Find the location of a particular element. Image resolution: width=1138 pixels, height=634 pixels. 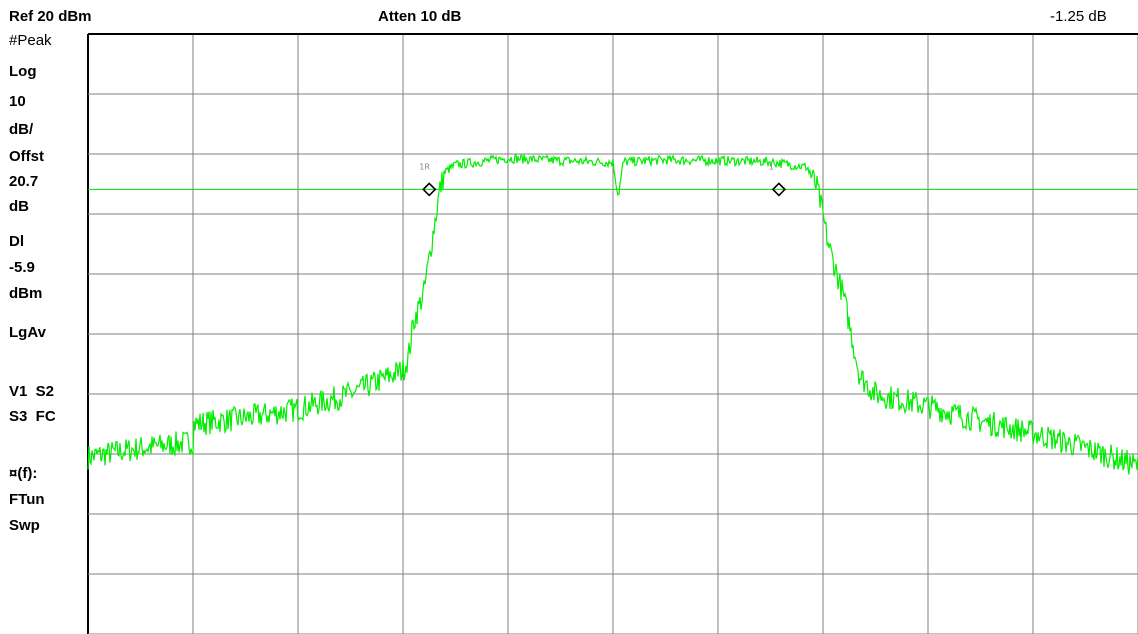

marker-readout: -1.25 dB is located at coordinates (1078, 16).